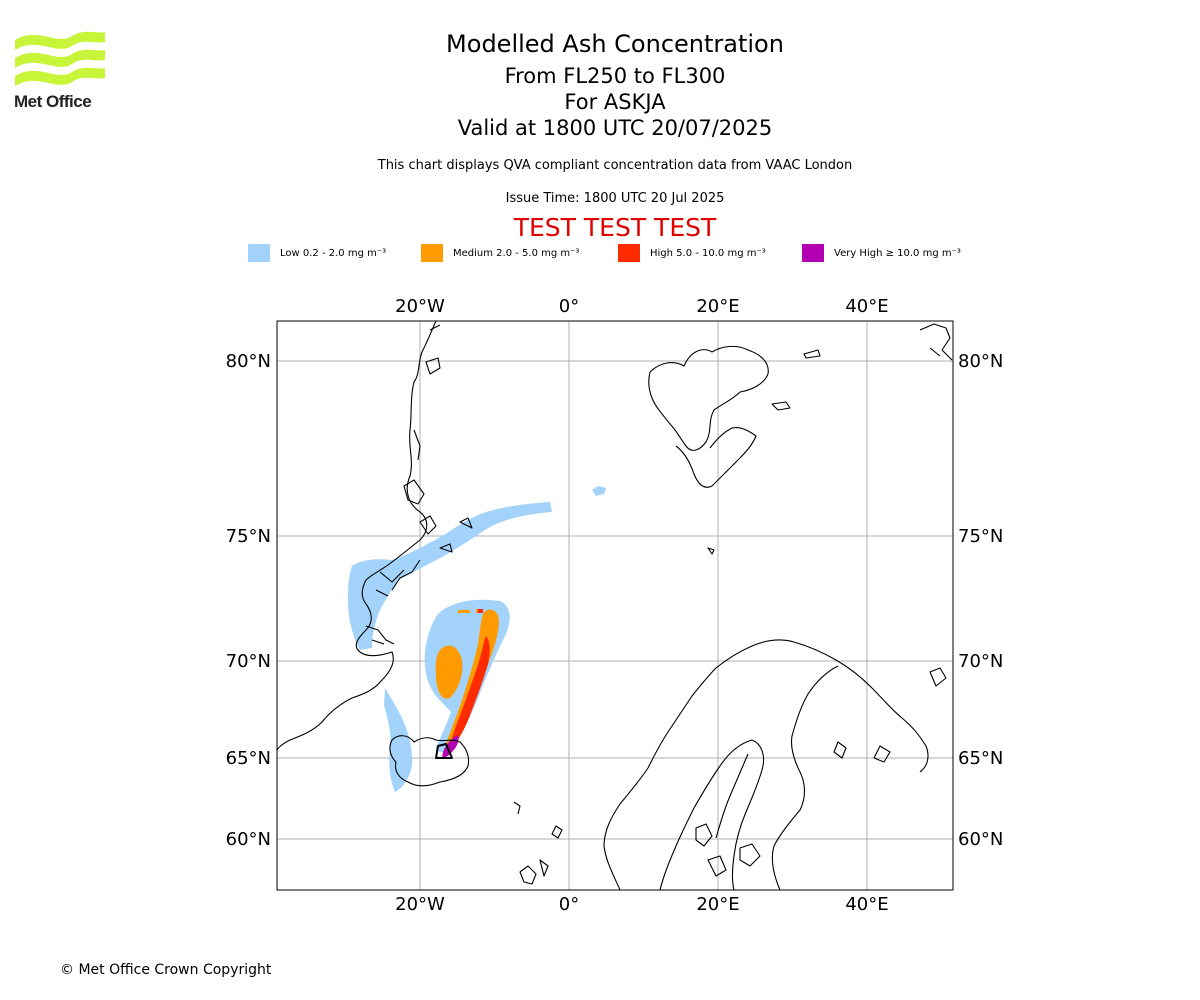 This screenshot has height=1000, width=1200. I want to click on met-office-logo, so click(60, 58).